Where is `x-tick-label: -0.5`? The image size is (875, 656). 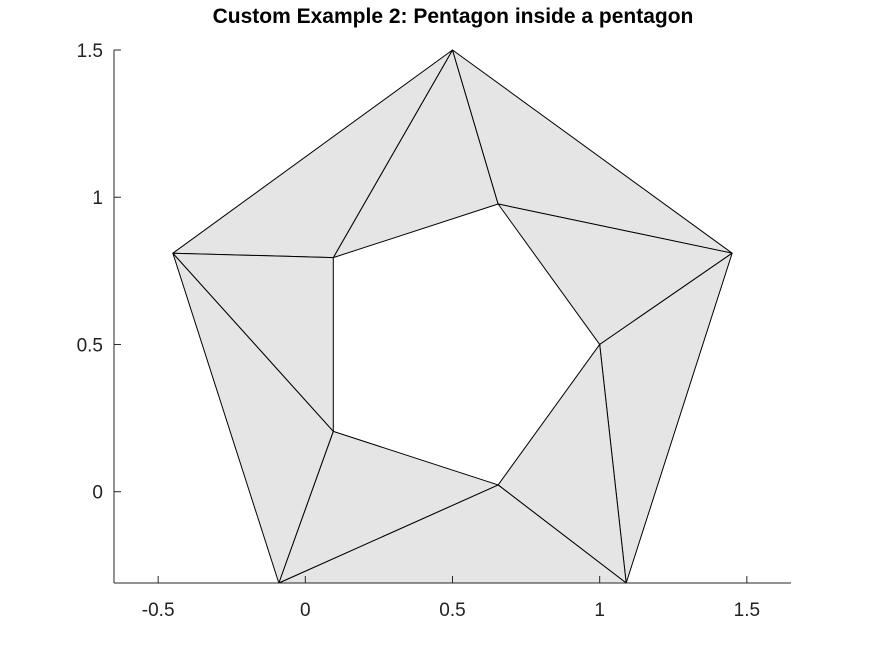 x-tick-label: -0.5 is located at coordinates (158, 610).